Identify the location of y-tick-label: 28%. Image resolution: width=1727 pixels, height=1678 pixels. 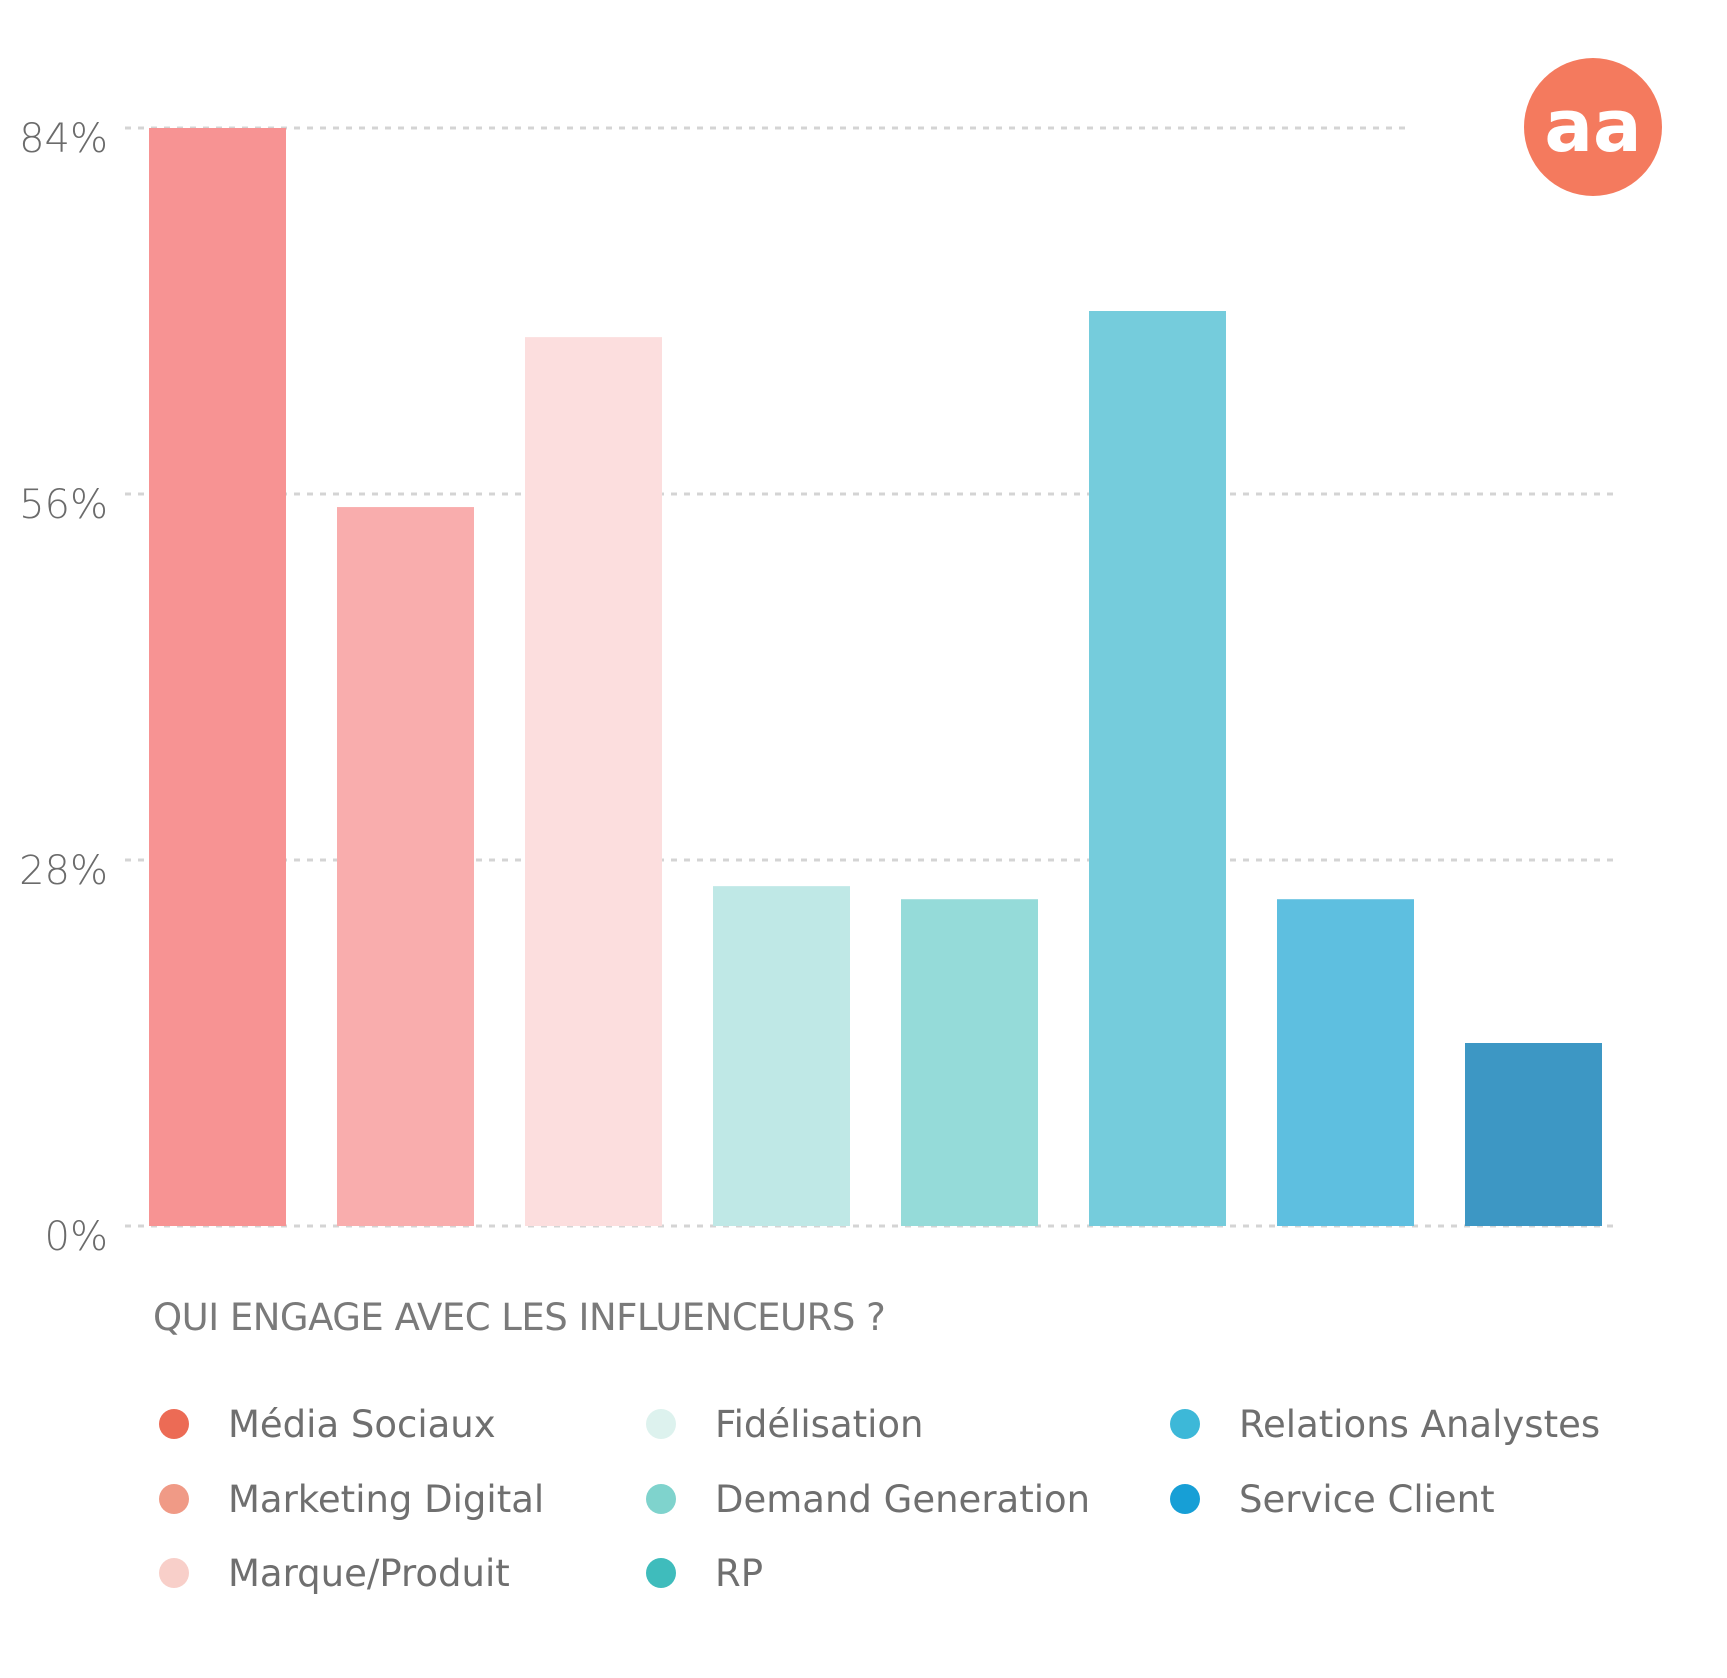
(63, 871).